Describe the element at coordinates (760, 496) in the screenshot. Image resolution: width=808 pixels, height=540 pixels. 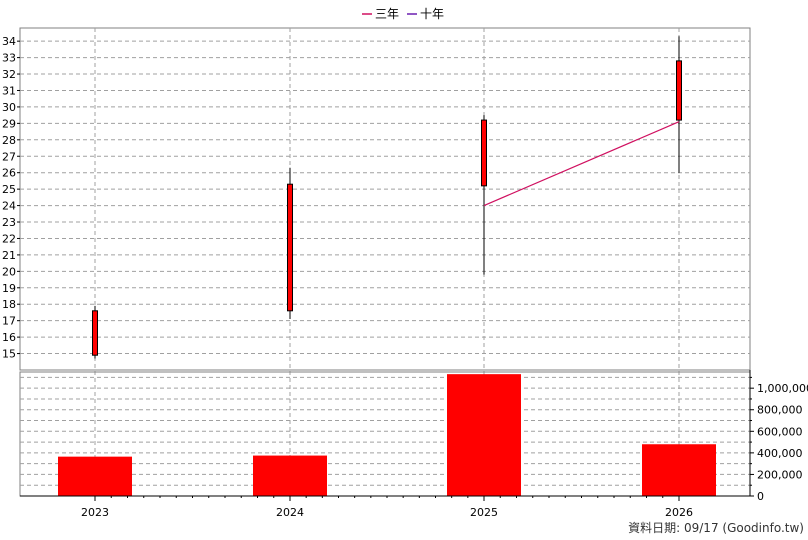
I see `volume-tick-label: 0` at that location.